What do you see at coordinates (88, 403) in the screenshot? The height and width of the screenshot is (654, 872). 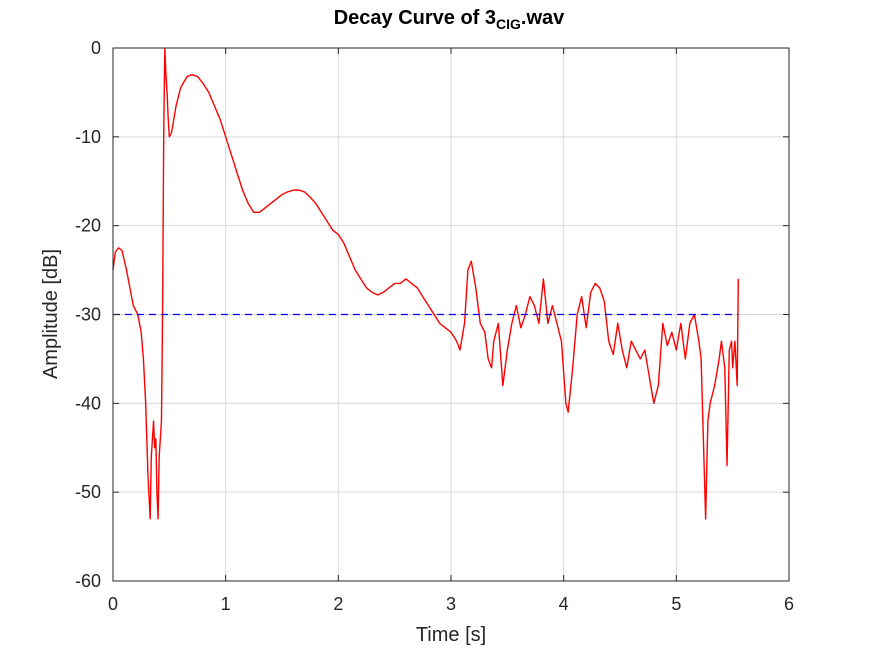 I see `y-tick-label-4: -40` at bounding box center [88, 403].